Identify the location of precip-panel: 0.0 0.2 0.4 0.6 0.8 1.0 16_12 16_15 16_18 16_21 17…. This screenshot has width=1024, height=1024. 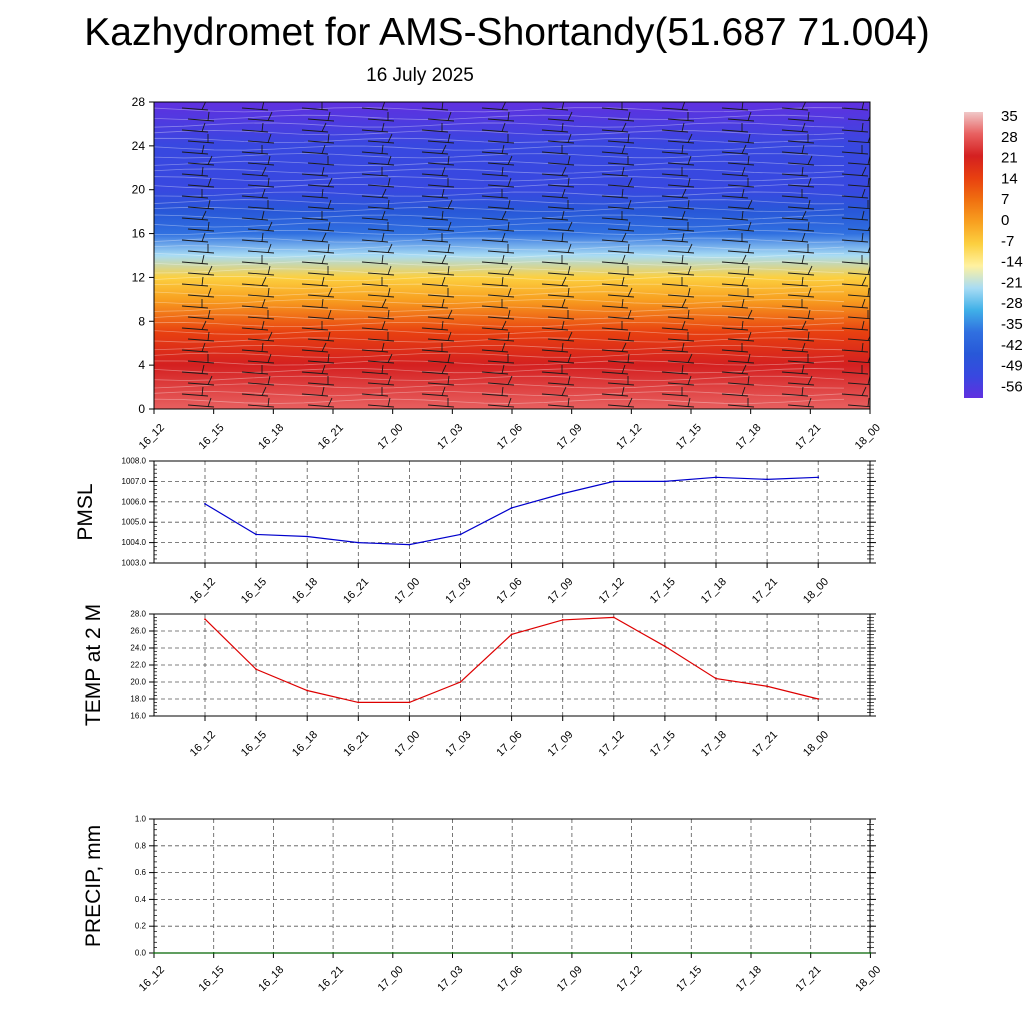
(482, 904).